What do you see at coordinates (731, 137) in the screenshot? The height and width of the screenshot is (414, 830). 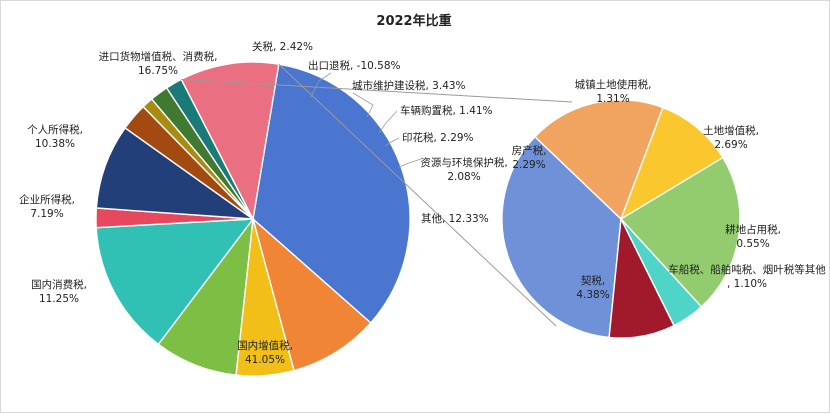 I see `sub-slice-label-3: 土地增值税, 2.69%` at bounding box center [731, 137].